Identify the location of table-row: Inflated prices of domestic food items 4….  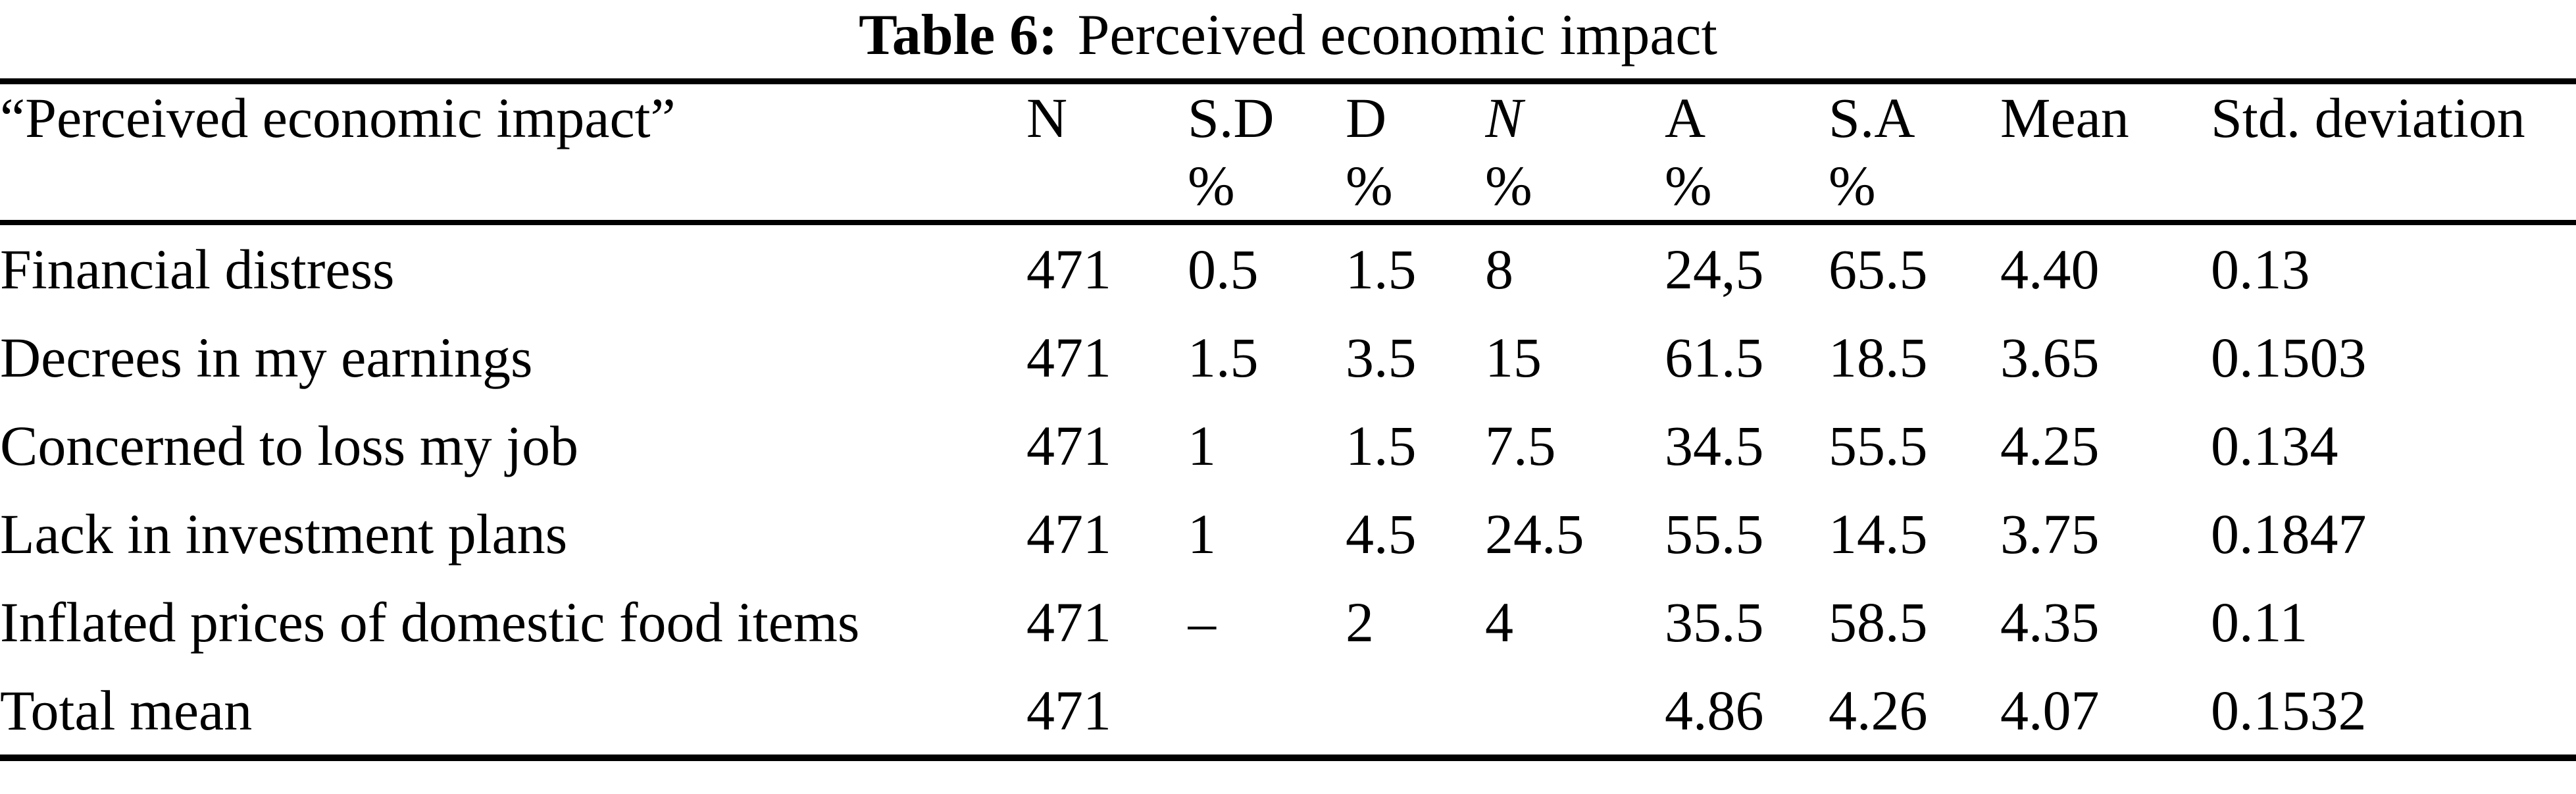
(1288, 622).